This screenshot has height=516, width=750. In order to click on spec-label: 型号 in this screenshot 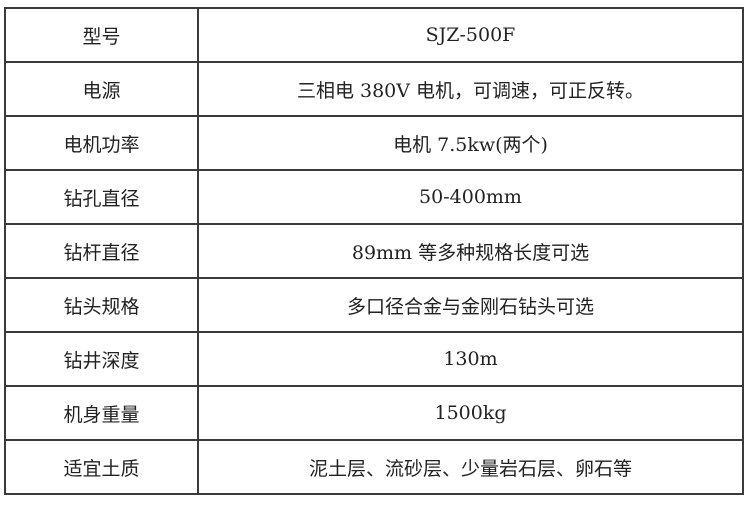, I will do `click(101, 35)`.